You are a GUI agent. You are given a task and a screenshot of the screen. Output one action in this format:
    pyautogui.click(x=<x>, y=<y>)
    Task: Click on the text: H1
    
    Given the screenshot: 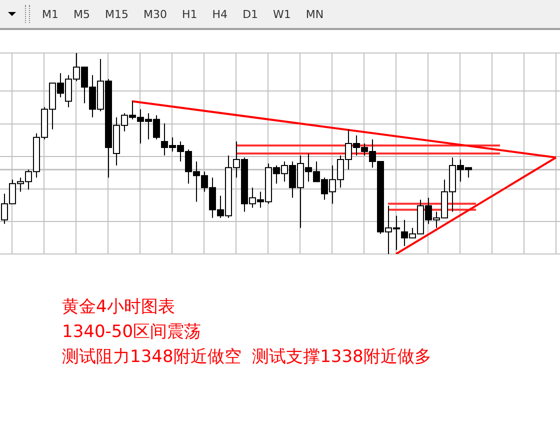 What is the action you would take?
    pyautogui.click(x=189, y=14)
    